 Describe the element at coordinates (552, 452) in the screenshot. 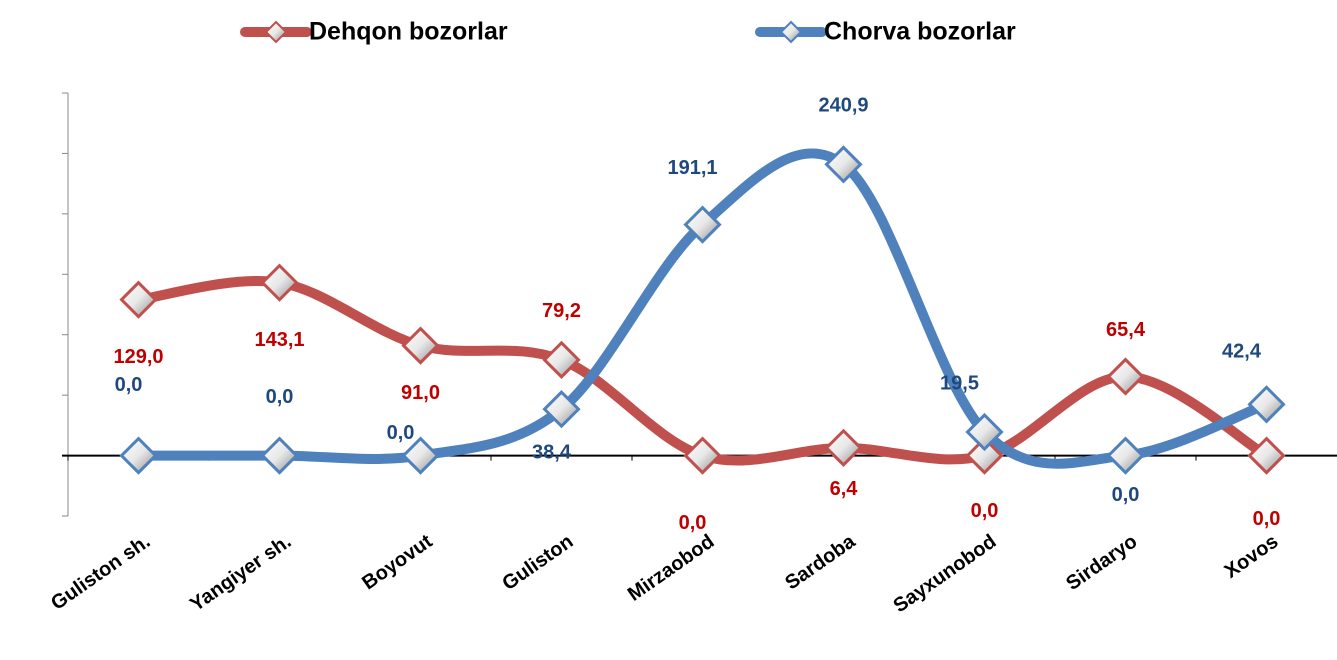

I see `data-label: 38,4` at that location.